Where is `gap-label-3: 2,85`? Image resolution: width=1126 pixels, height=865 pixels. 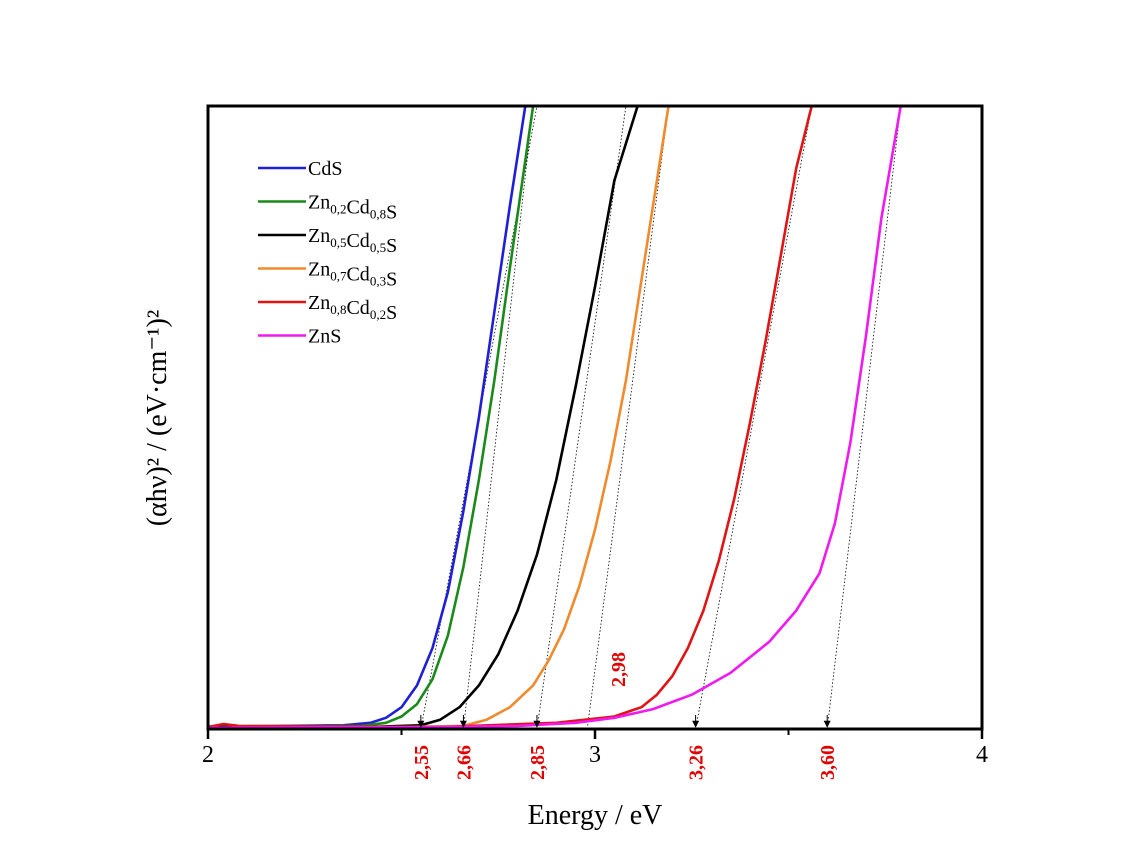 gap-label-3: 2,85 is located at coordinates (538, 762).